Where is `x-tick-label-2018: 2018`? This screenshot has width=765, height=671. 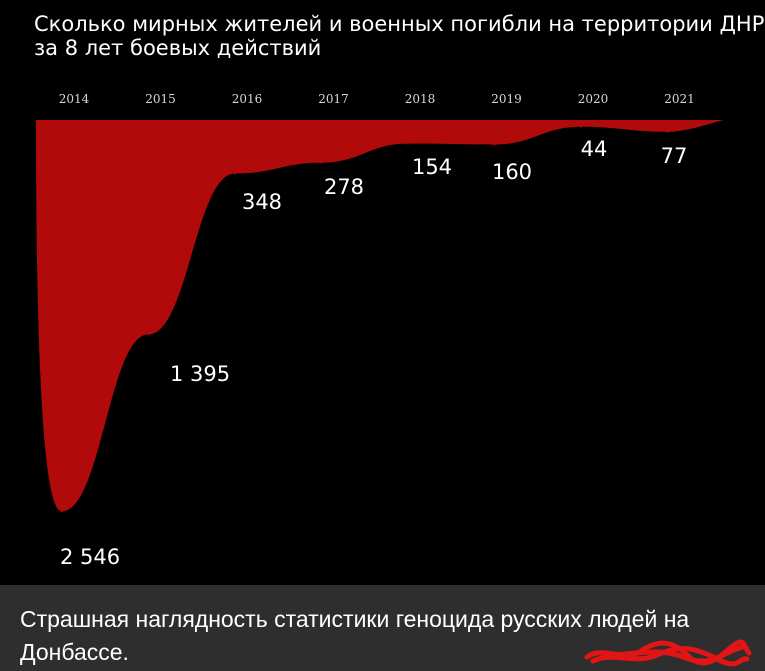 x-tick-label-2018: 2018 is located at coordinates (420, 99).